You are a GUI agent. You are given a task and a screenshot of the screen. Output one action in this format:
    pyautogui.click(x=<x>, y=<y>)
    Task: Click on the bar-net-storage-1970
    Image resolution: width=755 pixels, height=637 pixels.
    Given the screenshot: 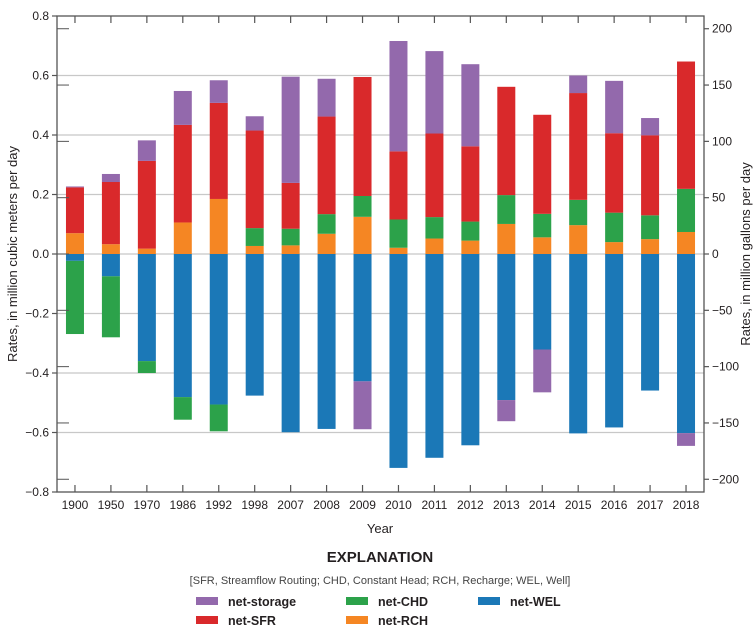 What is the action you would take?
    pyautogui.click(x=146, y=150)
    